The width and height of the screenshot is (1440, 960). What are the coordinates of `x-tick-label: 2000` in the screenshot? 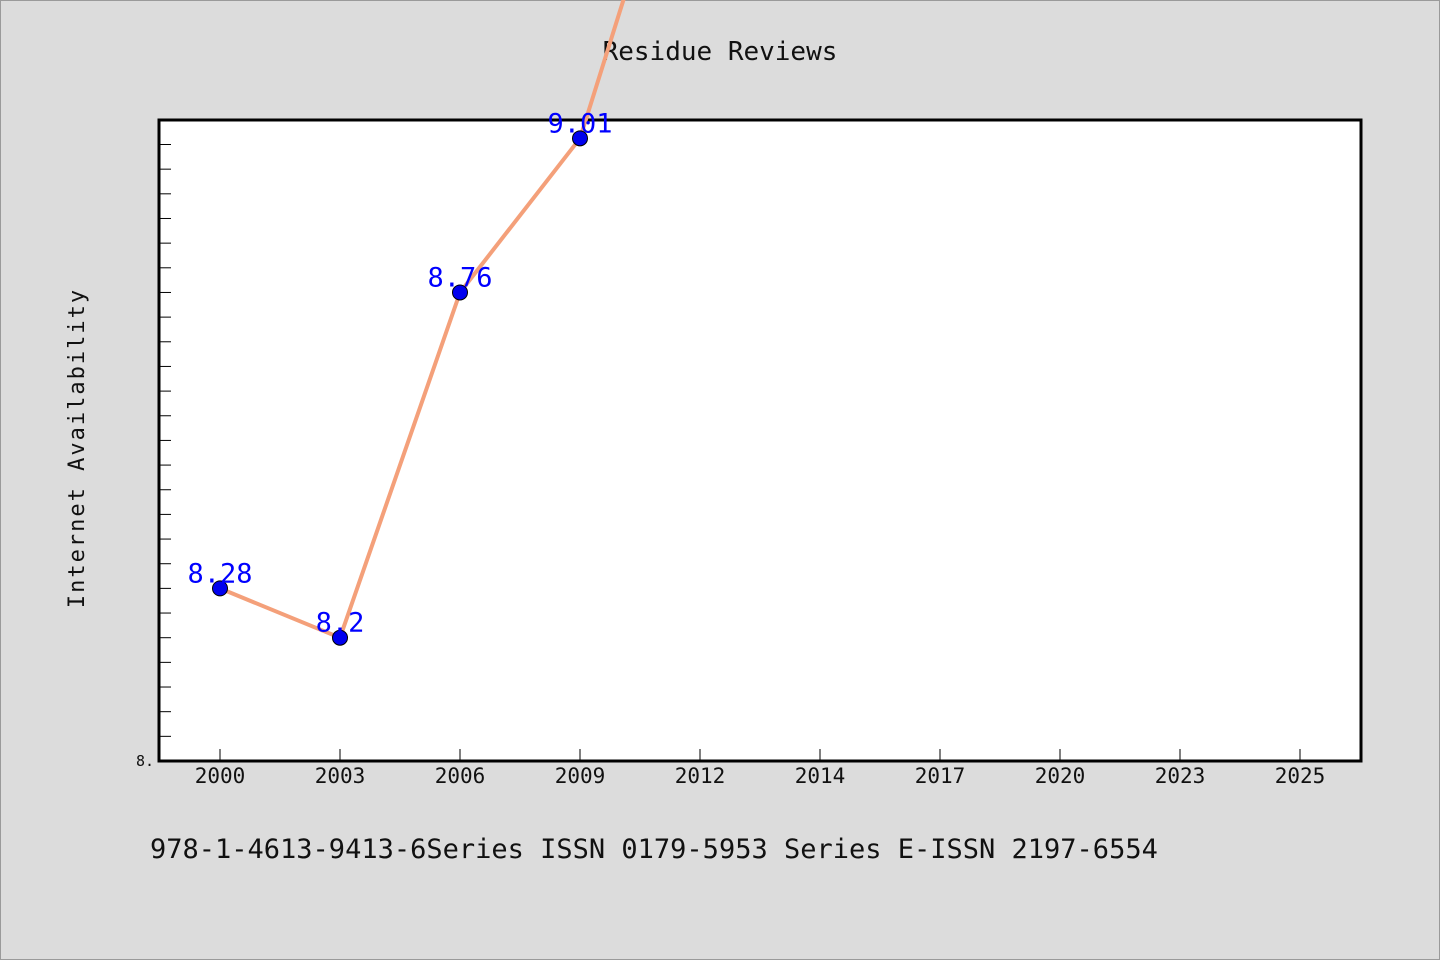 It's located at (220, 776).